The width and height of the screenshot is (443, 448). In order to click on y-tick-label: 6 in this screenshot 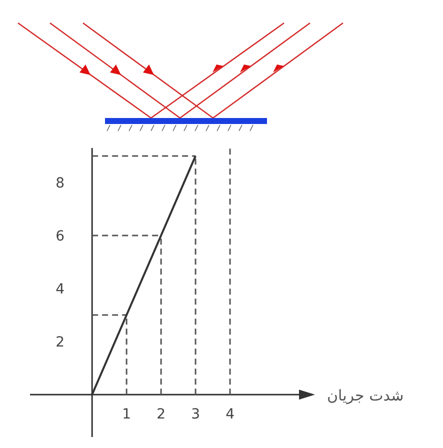, I will do `click(60, 236)`.